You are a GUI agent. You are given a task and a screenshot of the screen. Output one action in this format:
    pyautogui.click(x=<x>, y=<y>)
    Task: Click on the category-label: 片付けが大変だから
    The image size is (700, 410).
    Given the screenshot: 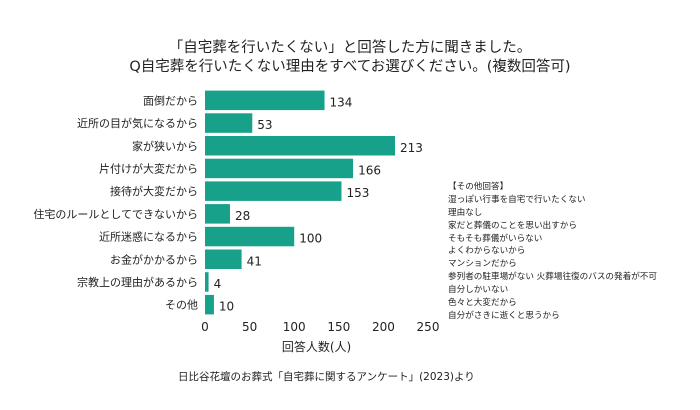 What is the action you would take?
    pyautogui.click(x=148, y=168)
    